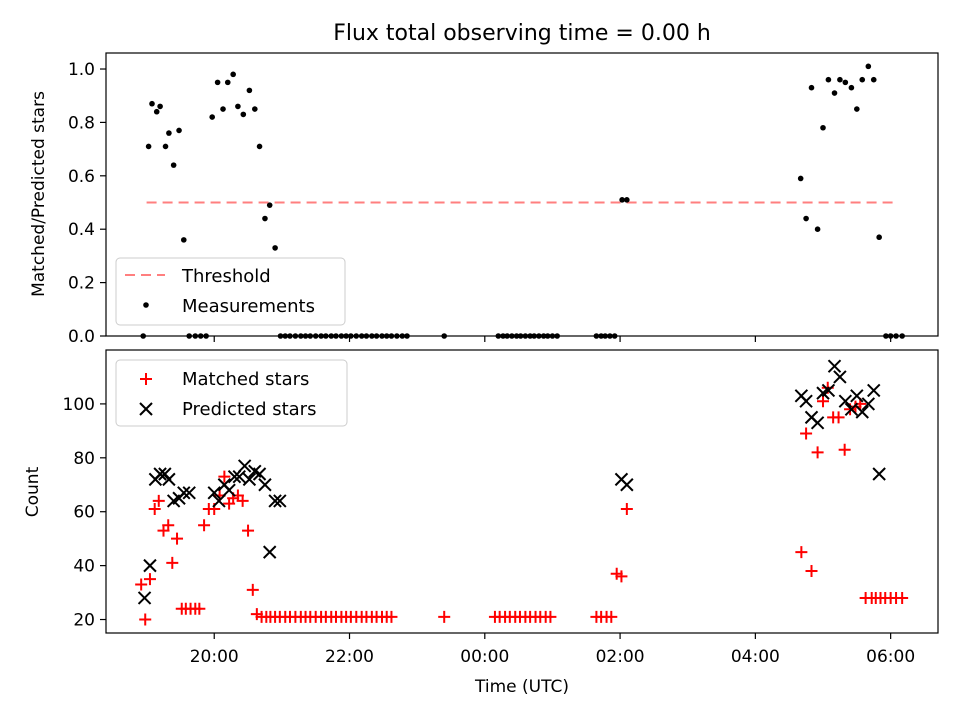  I want to click on legend-threshold-label: Threshold, so click(226, 276).